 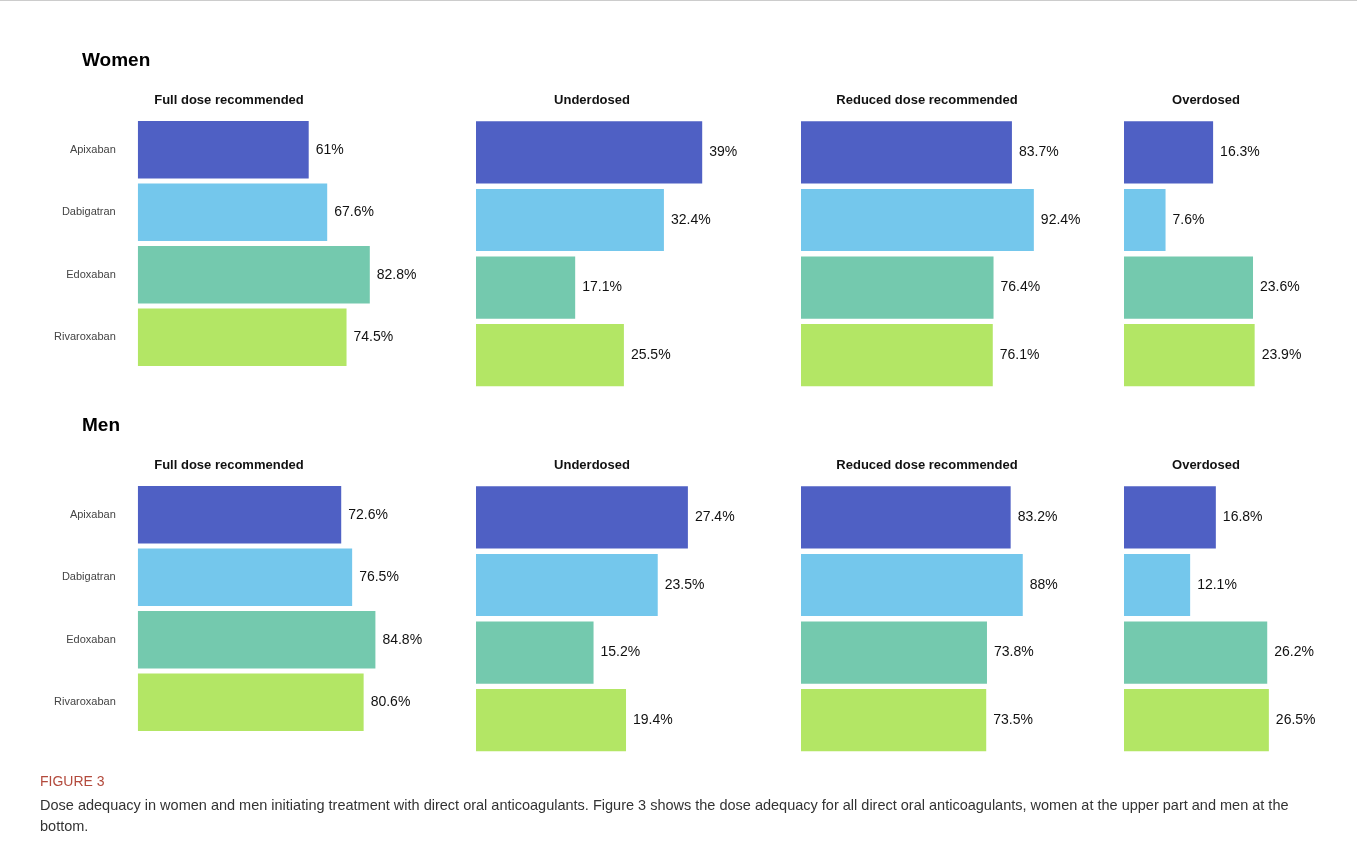 I want to click on data-label: 12.1%, so click(x=1217, y=583).